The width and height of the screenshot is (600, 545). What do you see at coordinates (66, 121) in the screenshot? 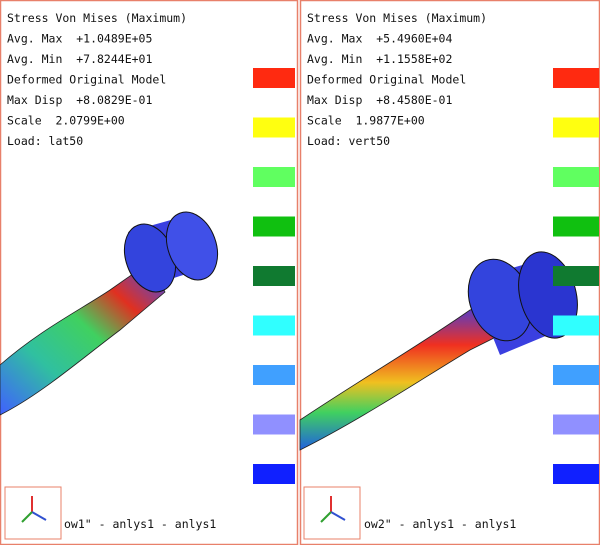
I see `info-line: Scale 2.0799E+00` at bounding box center [66, 121].